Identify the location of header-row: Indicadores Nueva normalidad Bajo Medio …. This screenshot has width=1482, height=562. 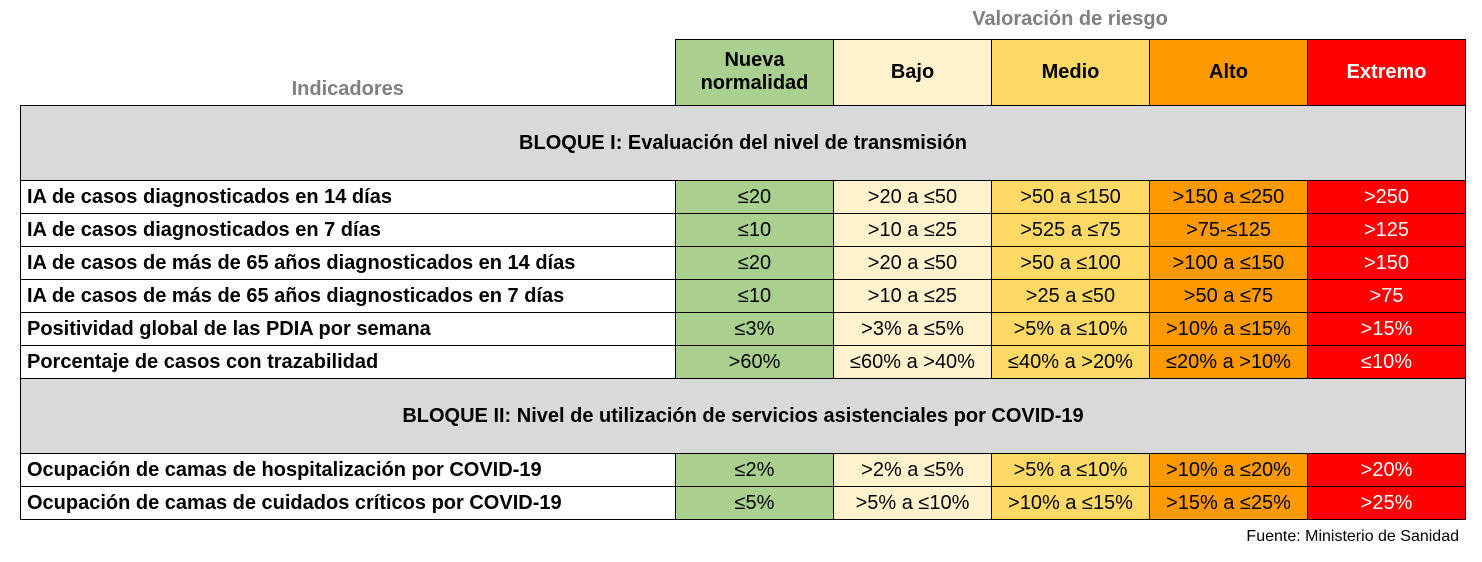
(743, 72).